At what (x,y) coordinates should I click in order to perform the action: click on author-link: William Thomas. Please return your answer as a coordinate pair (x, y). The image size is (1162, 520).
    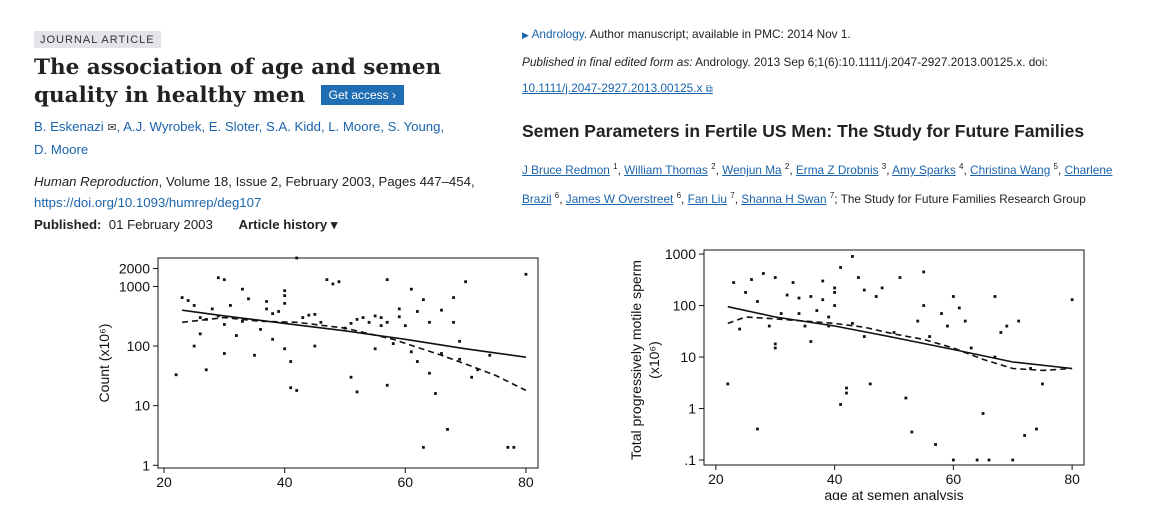
    Looking at the image, I should click on (666, 169).